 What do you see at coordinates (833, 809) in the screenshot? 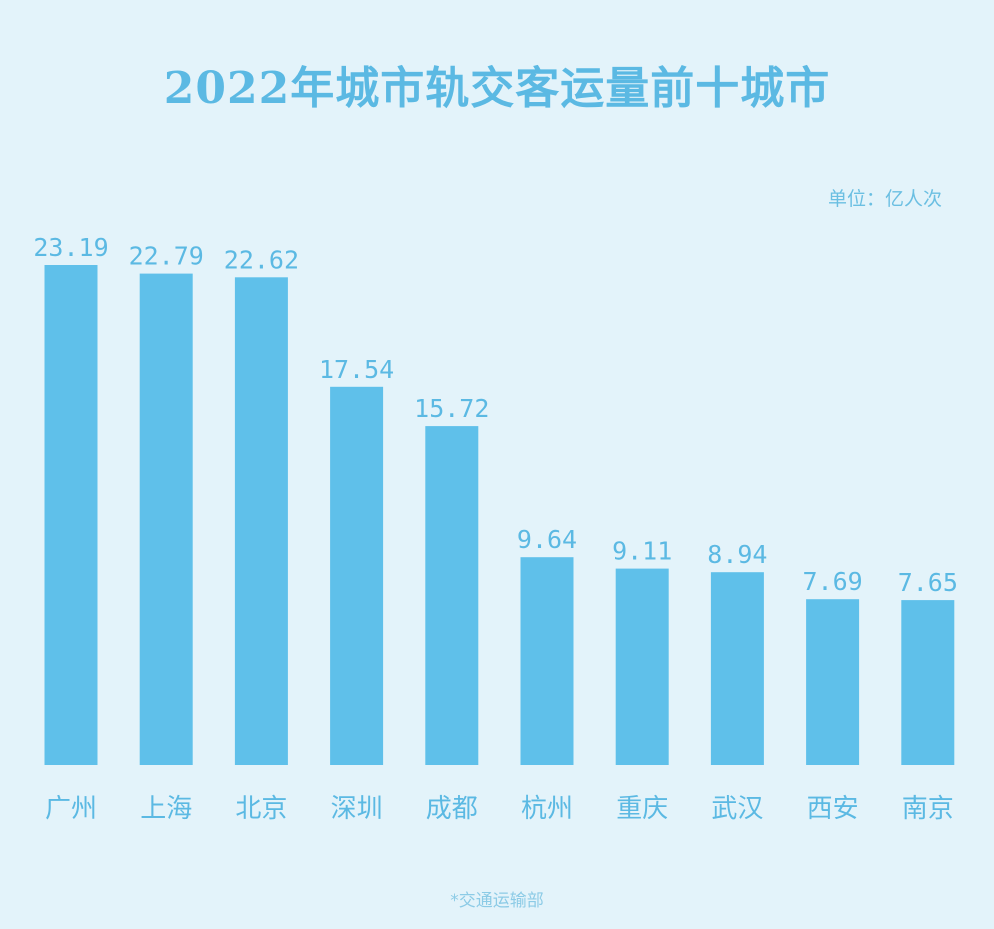
I see `category-label: 西安` at bounding box center [833, 809].